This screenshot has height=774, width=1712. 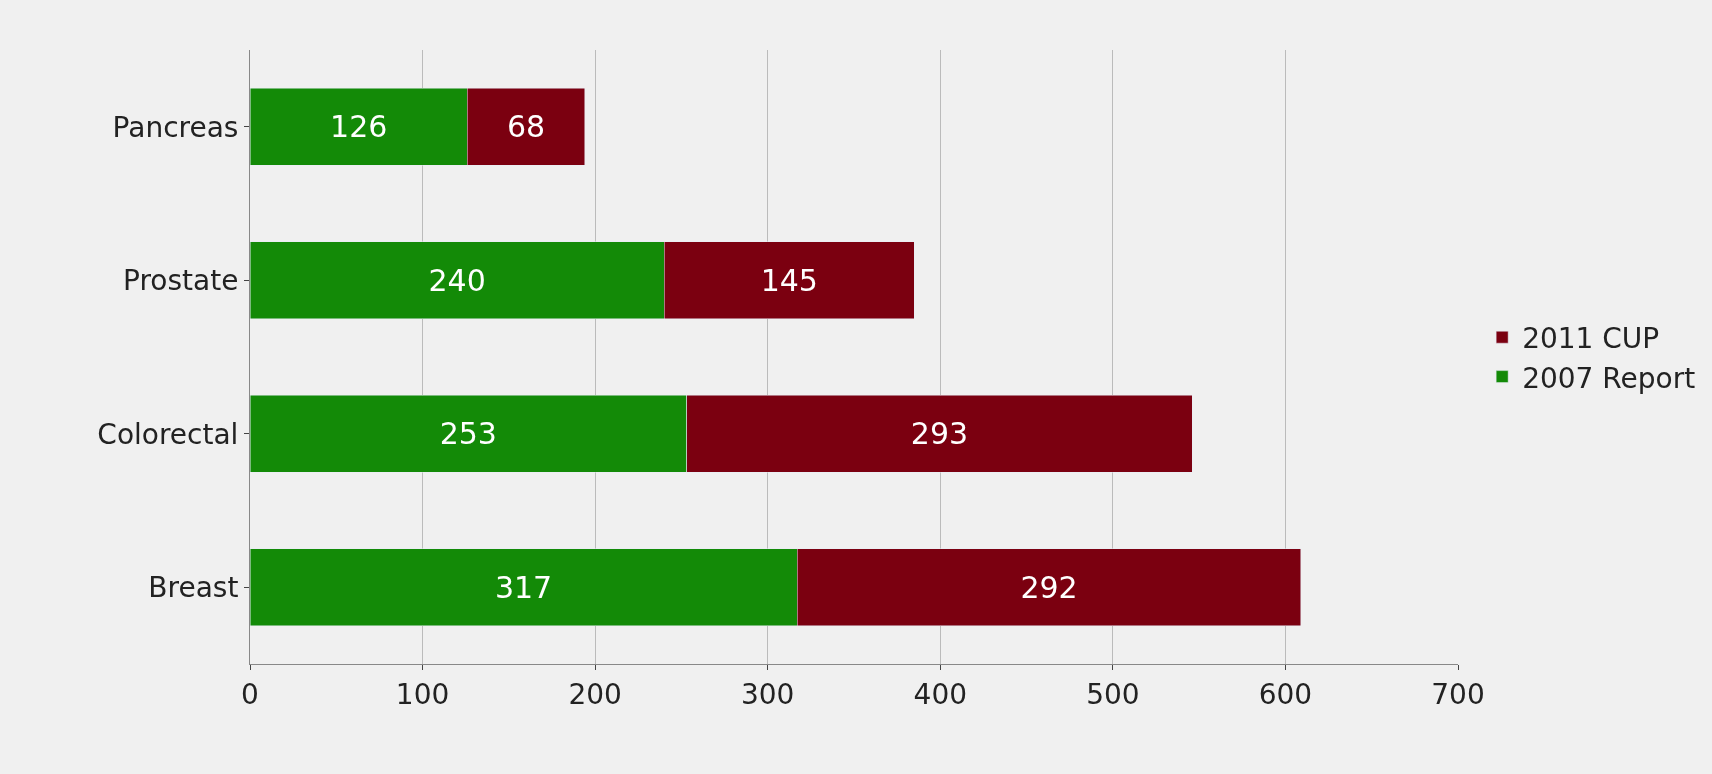 I want to click on legend-label: 2007 Report, so click(x=1609, y=378).